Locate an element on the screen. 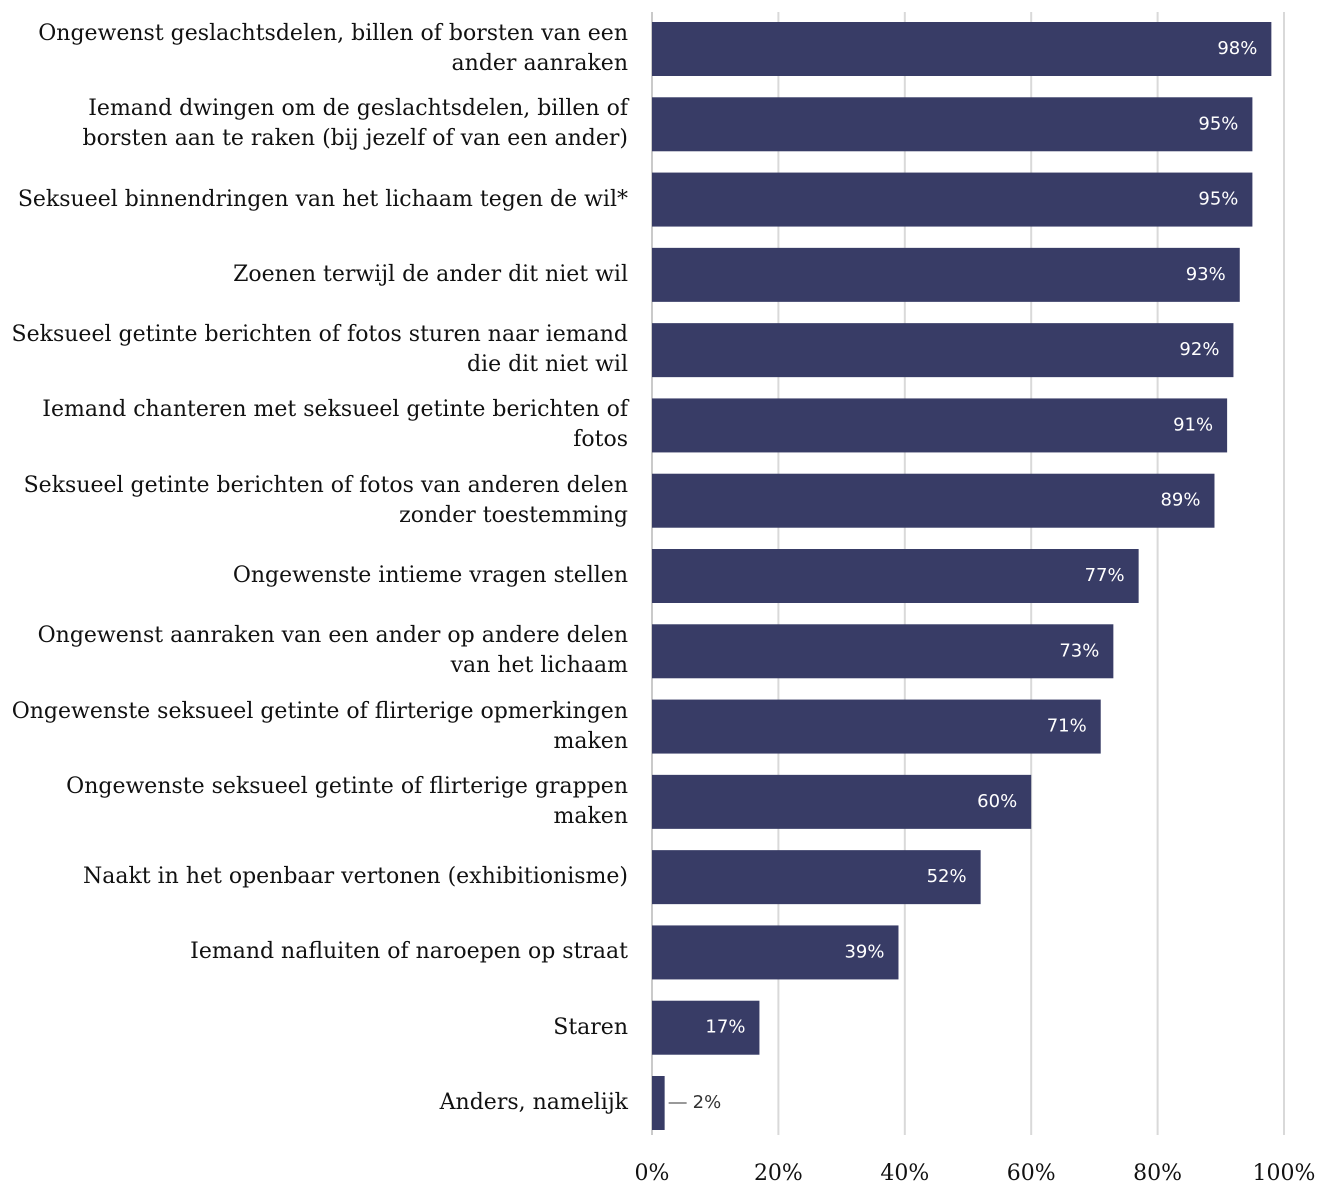 This screenshot has width=1319, height=1185. value-label: 60% is located at coordinates (997, 801).